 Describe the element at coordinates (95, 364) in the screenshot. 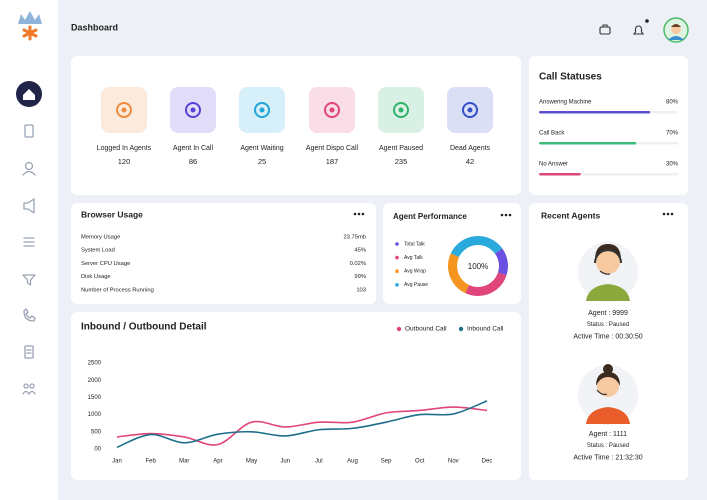

I see `y-tick-label: 2500` at that location.